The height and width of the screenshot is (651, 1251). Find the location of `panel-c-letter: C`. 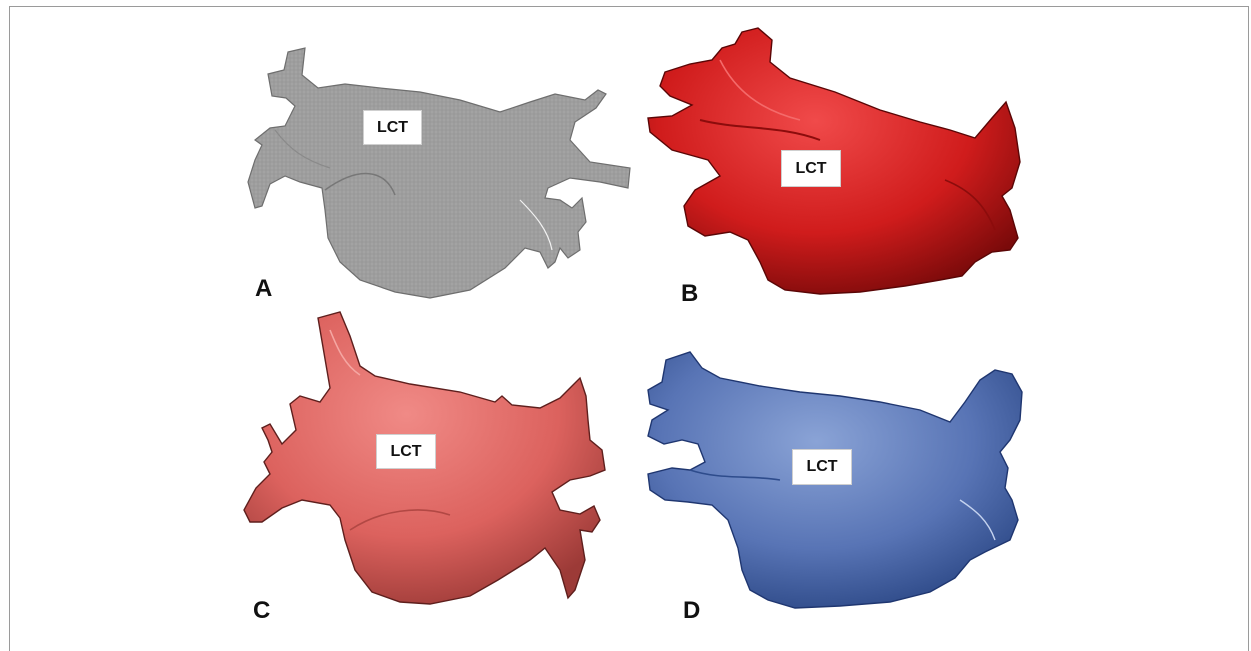

panel-c-letter: C is located at coordinates (262, 610).